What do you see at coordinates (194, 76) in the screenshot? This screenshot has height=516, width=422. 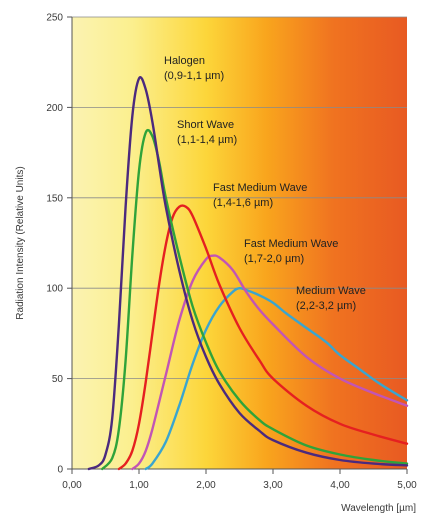 I see `series-annotation: (0,9-1,1 µm)` at bounding box center [194, 76].